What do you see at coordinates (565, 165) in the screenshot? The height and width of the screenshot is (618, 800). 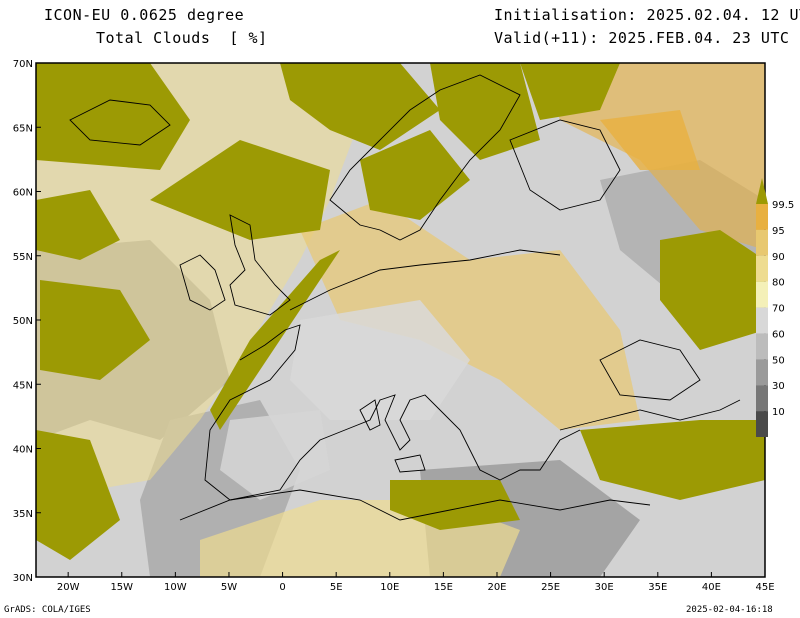 I see `coast-finland` at bounding box center [565, 165].